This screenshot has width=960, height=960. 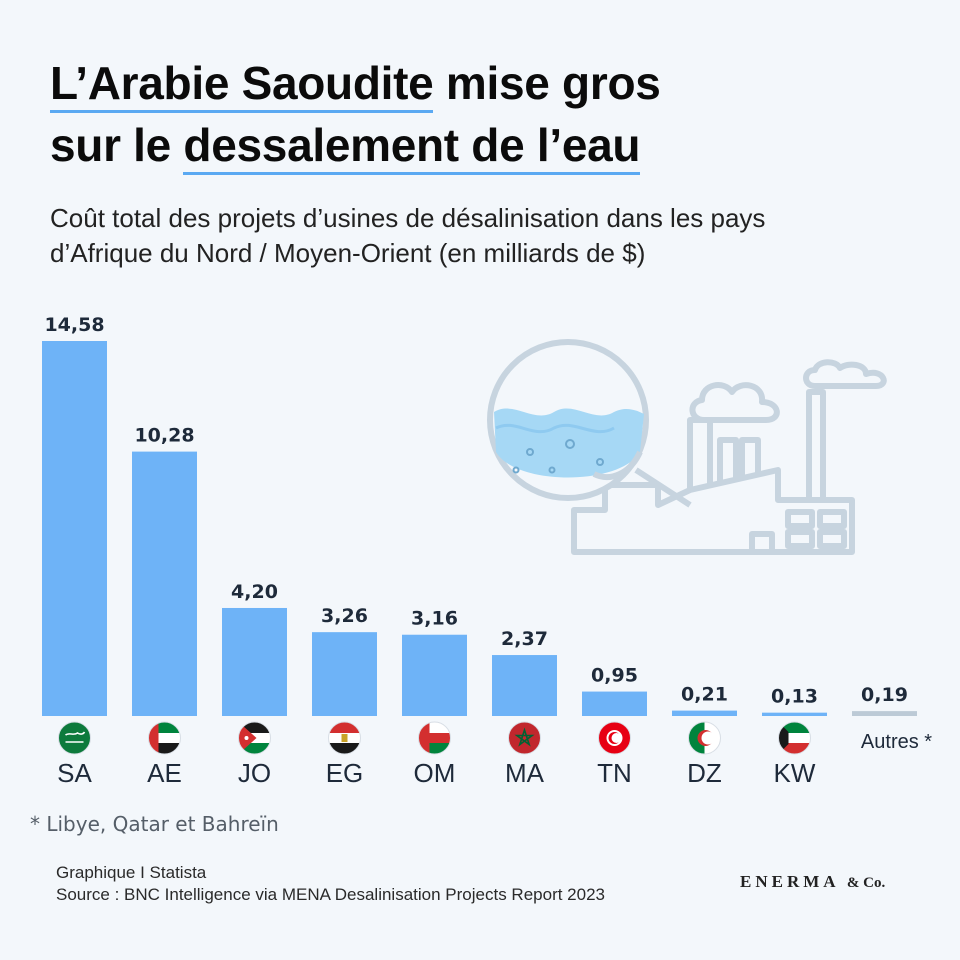 What do you see at coordinates (896, 742) in the screenshot?
I see `category-label-autres: Autres *` at bounding box center [896, 742].